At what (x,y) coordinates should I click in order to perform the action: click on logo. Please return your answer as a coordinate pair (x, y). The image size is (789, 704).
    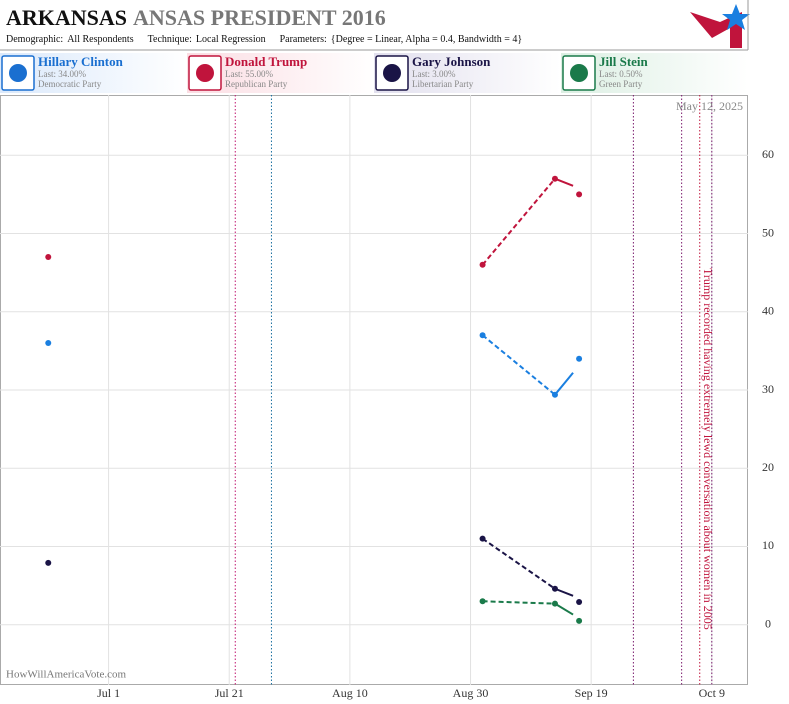
    Looking at the image, I should click on (720, 26).